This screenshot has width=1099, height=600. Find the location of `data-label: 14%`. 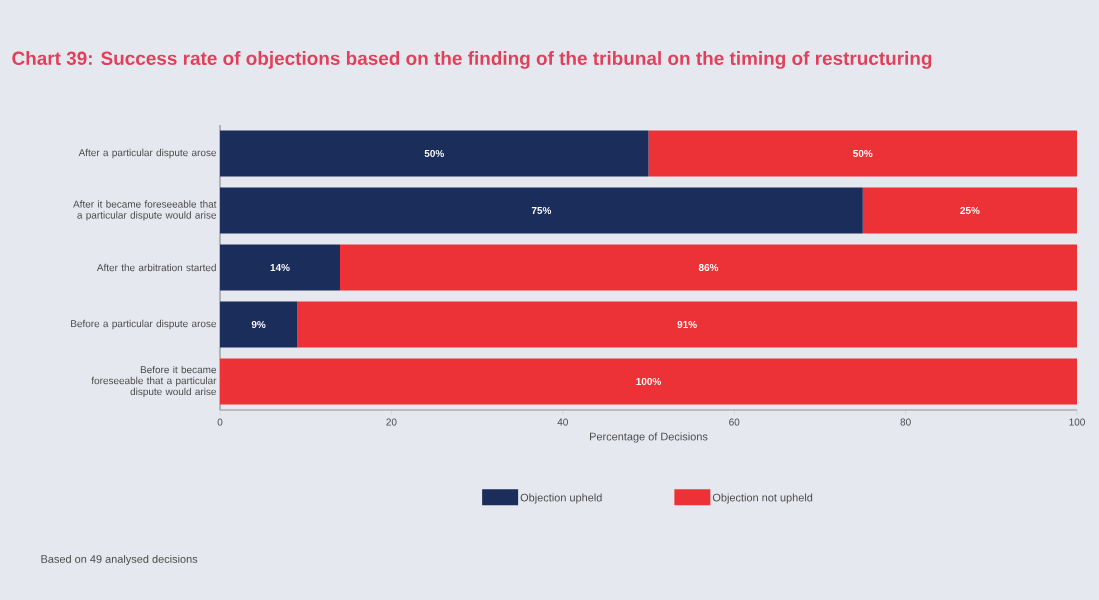

data-label: 14% is located at coordinates (280, 267).